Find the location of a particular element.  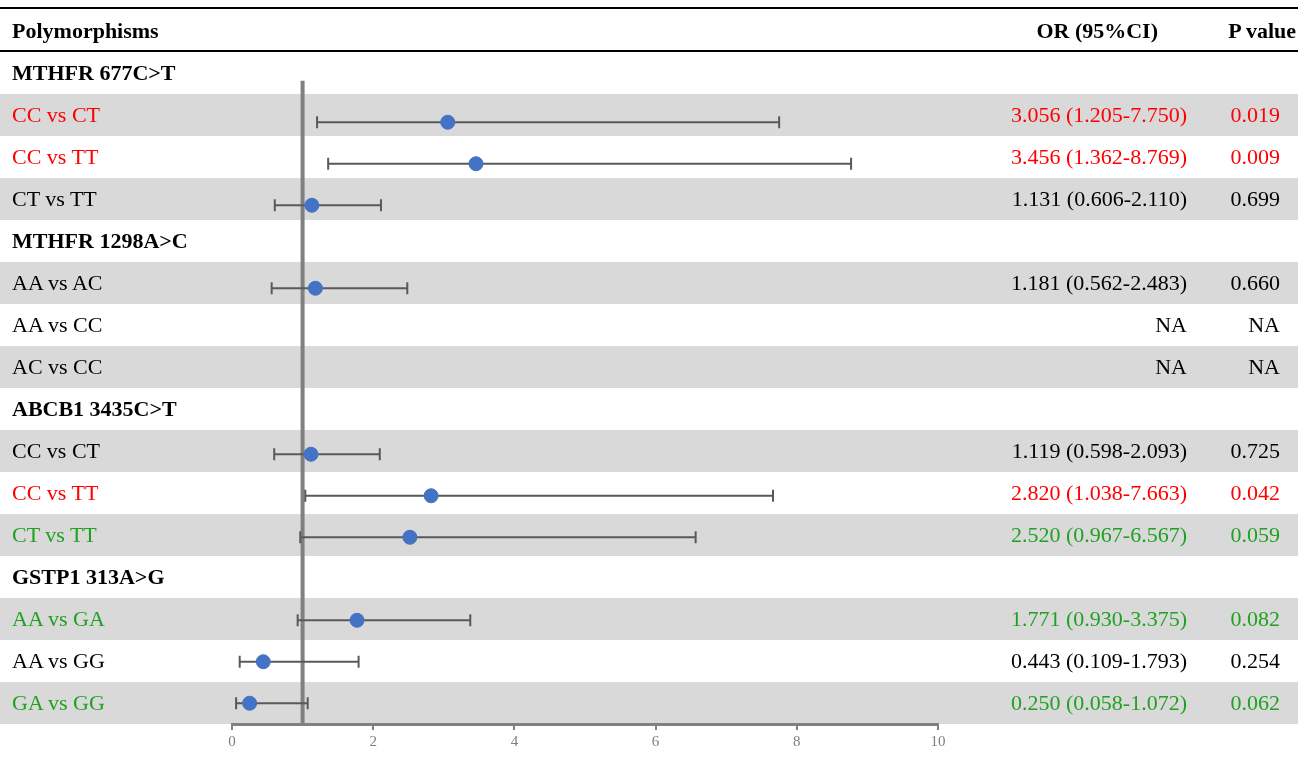

y-tick-label: GSTP1 313A>G is located at coordinates (88, 577).